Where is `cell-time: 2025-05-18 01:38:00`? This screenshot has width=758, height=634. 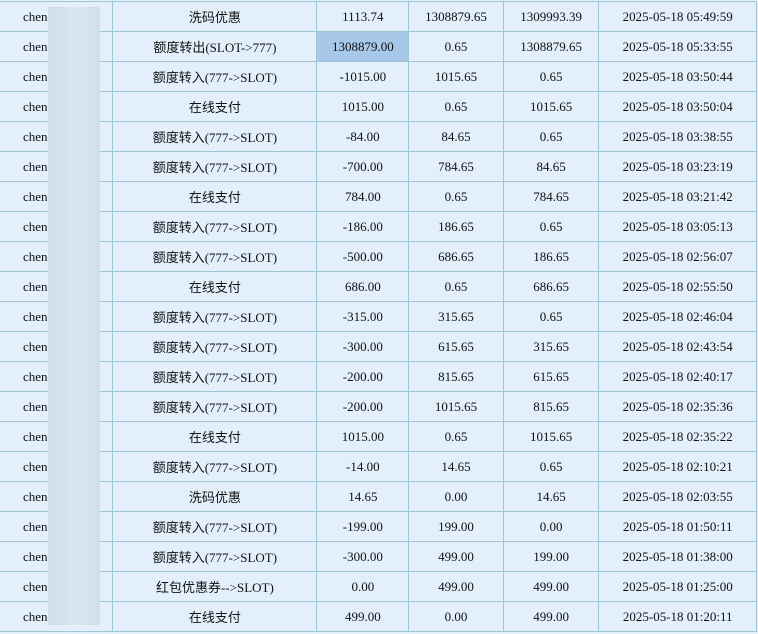
cell-time: 2025-05-18 01:38:00 is located at coordinates (677, 556).